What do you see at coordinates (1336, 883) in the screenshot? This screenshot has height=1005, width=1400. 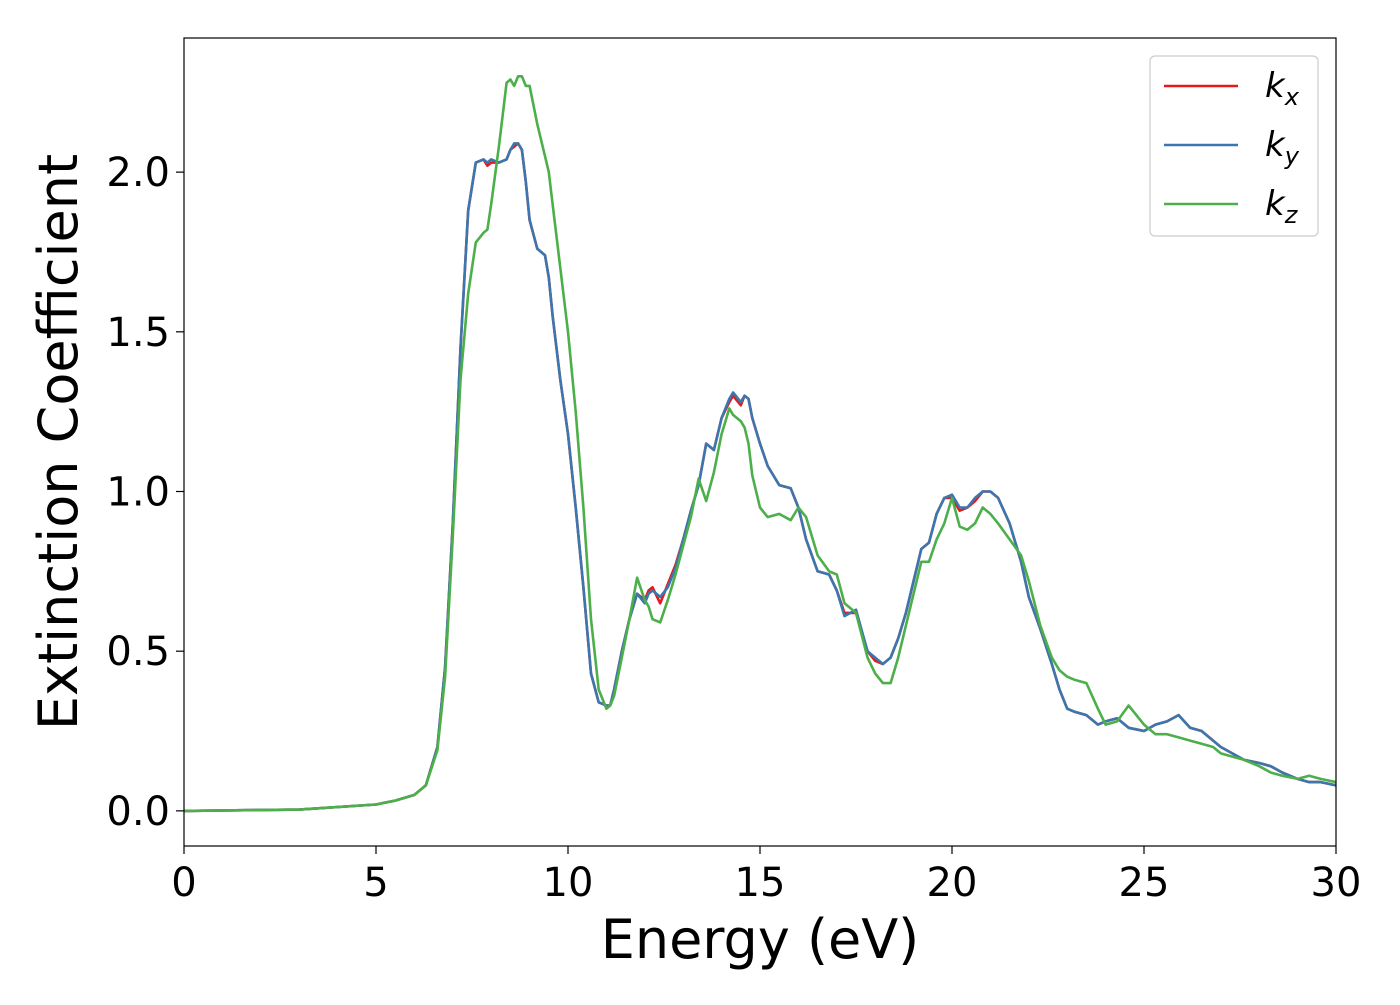 I see `x-tick-label: 30` at bounding box center [1336, 883].